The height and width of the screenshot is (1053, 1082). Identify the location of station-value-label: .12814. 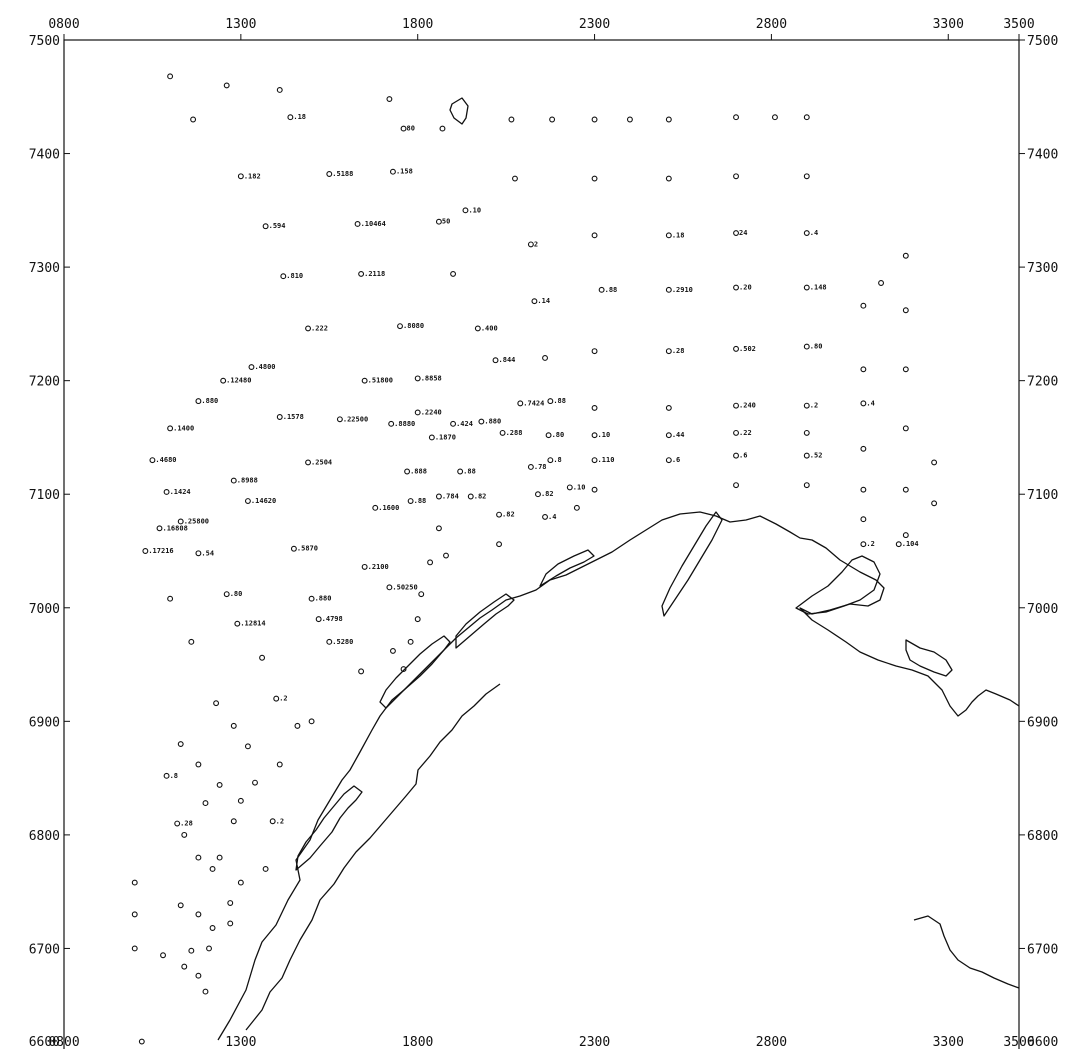
(252, 624).